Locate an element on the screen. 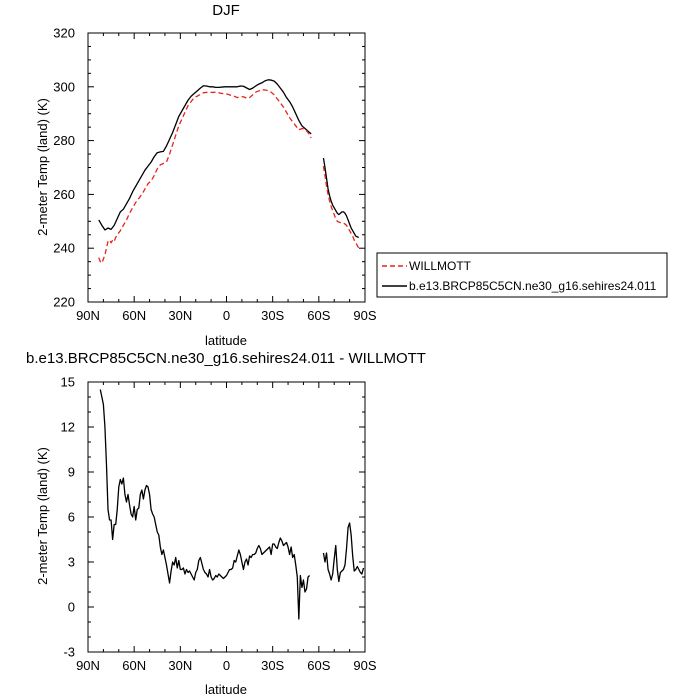  top-x-tick-label: 0 is located at coordinates (226, 315).